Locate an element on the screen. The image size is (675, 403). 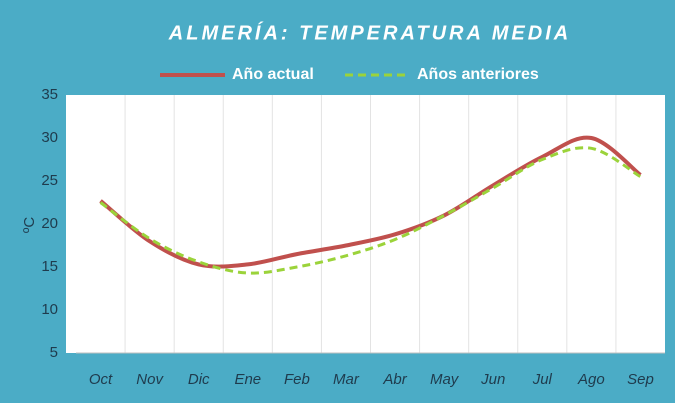
x-tick-label: Sep is located at coordinates (640, 379).